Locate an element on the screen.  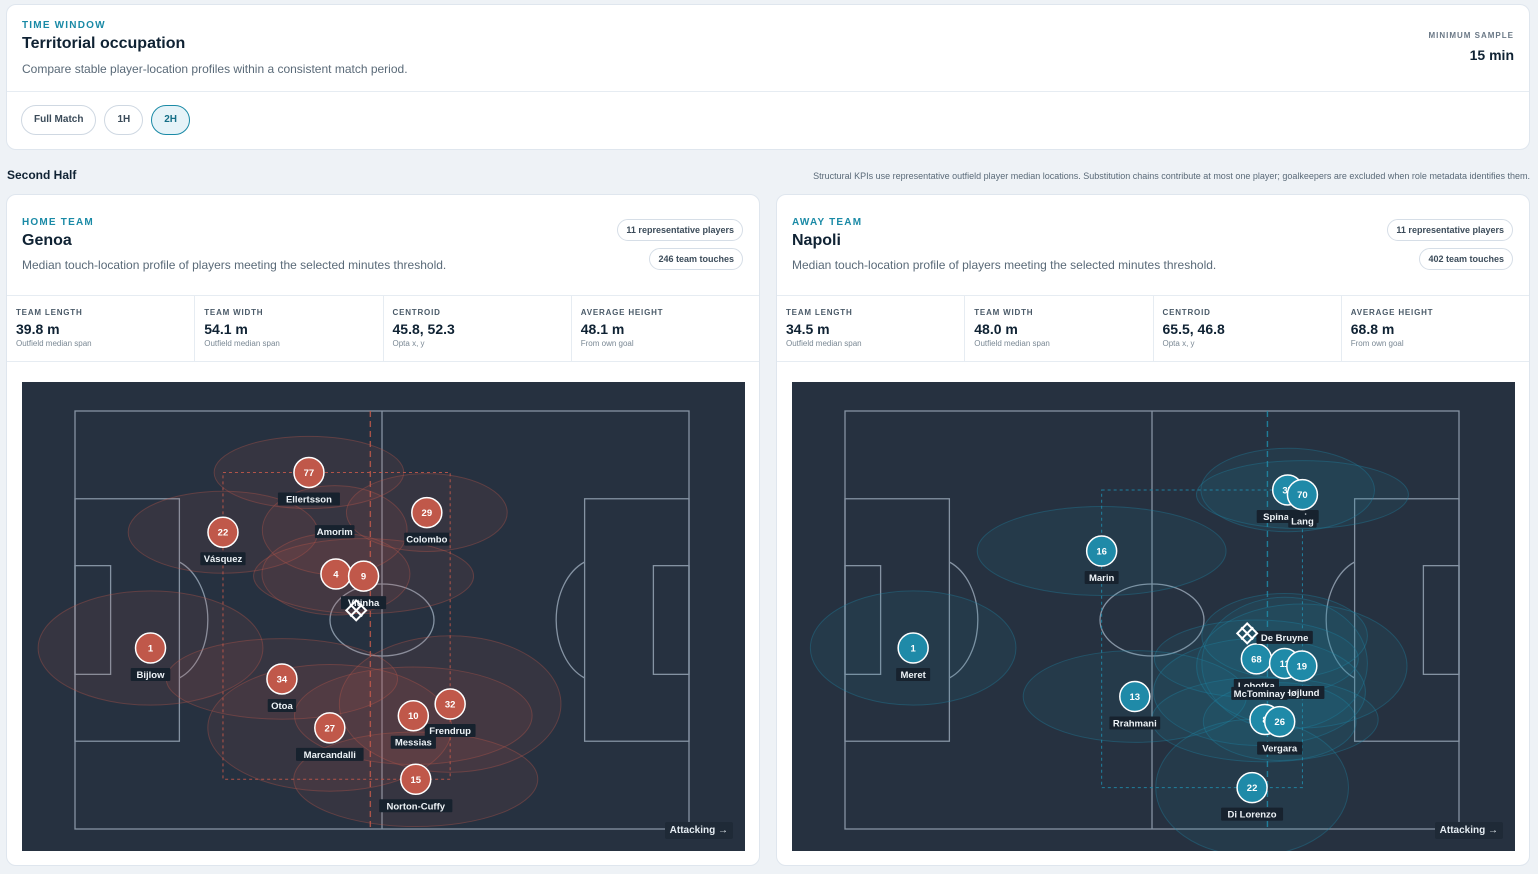
player-marker: 16 Marin is located at coordinates (1101, 560).